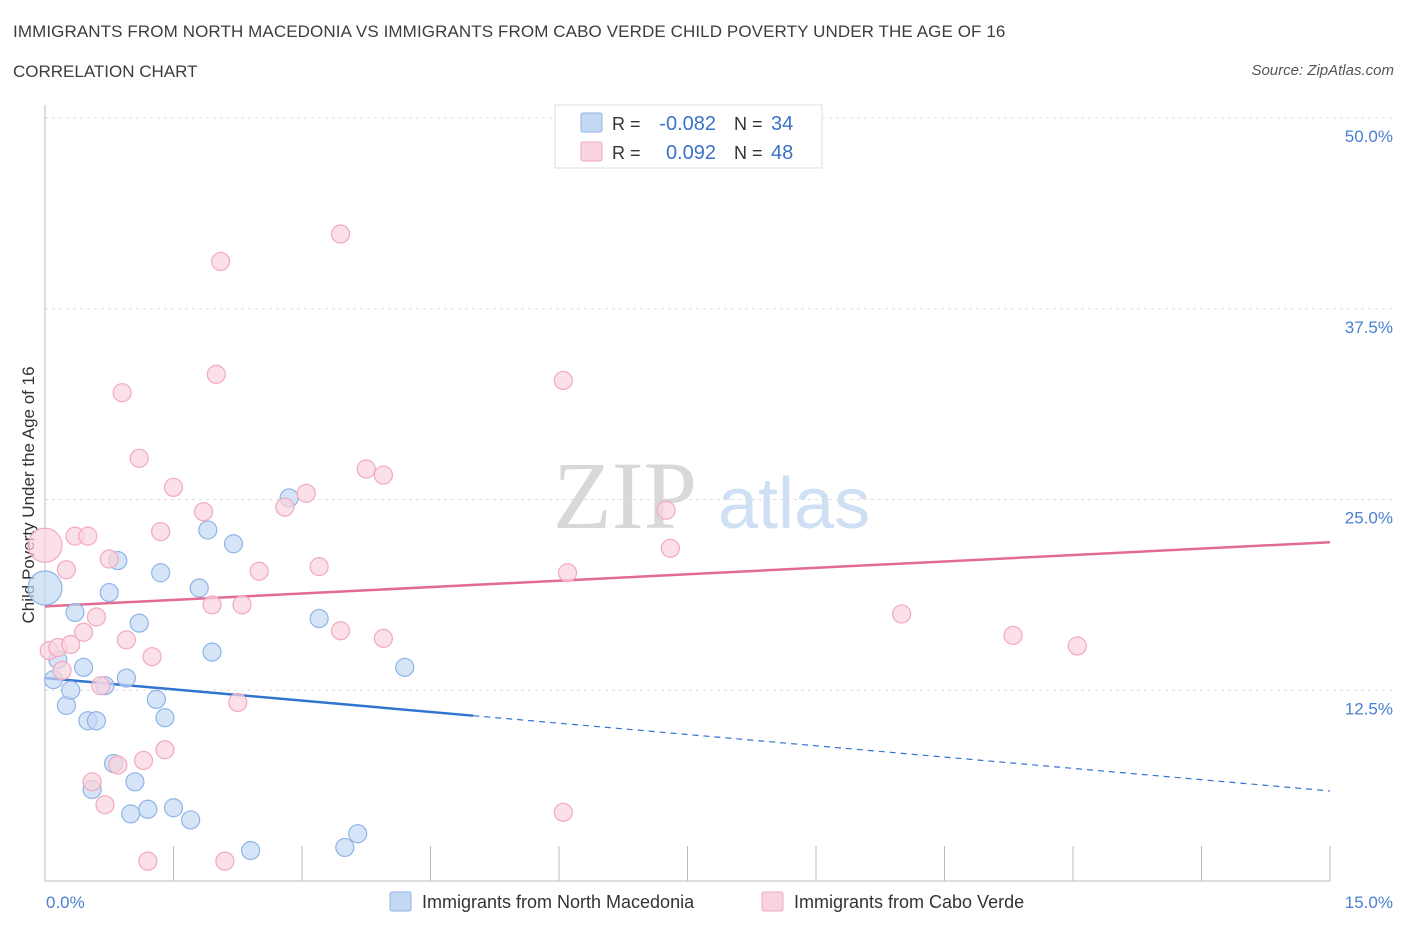  I want to click on x-tick-min: 0.0%, so click(65, 902).